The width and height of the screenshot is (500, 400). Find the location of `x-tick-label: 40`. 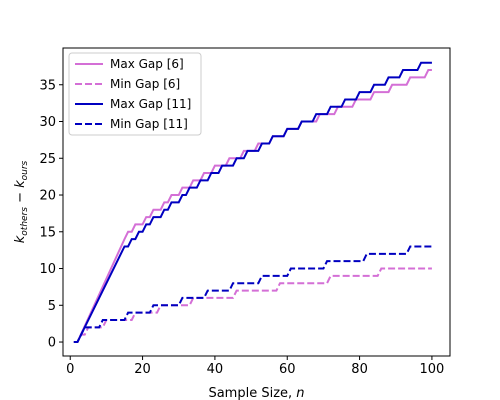

x-tick-label: 40 is located at coordinates (215, 369).